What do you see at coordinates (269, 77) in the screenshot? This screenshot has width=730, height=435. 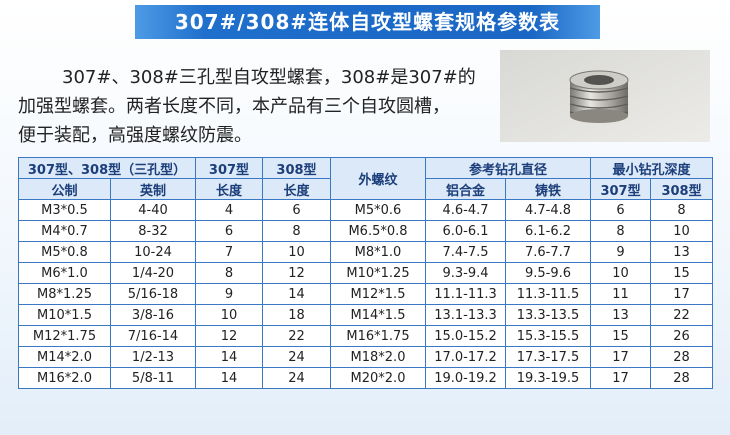 I see `intro-line: 307#、308#三孔型自攻型螺套，308#是307#的` at bounding box center [269, 77].